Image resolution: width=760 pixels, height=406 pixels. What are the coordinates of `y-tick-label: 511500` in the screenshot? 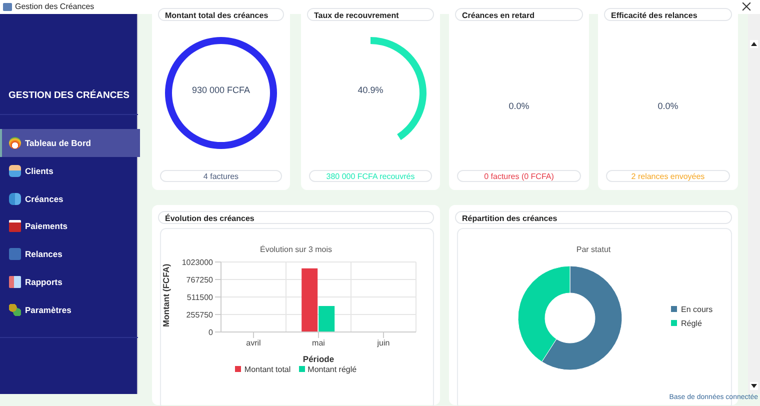 It's located at (200, 297).